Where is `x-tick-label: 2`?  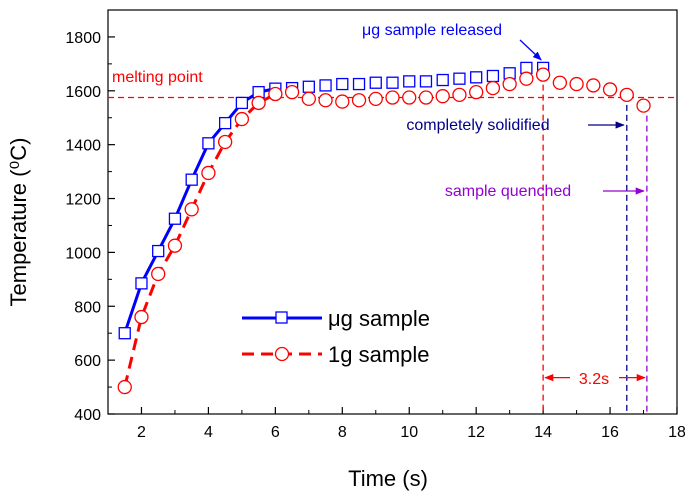 x-tick-label: 2 is located at coordinates (141, 432).